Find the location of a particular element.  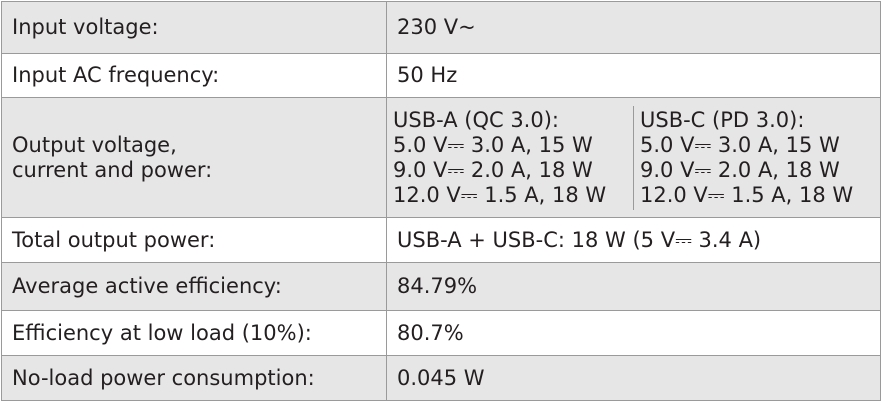

label-cell: Efficiency at low load (10%): is located at coordinates (194, 333).